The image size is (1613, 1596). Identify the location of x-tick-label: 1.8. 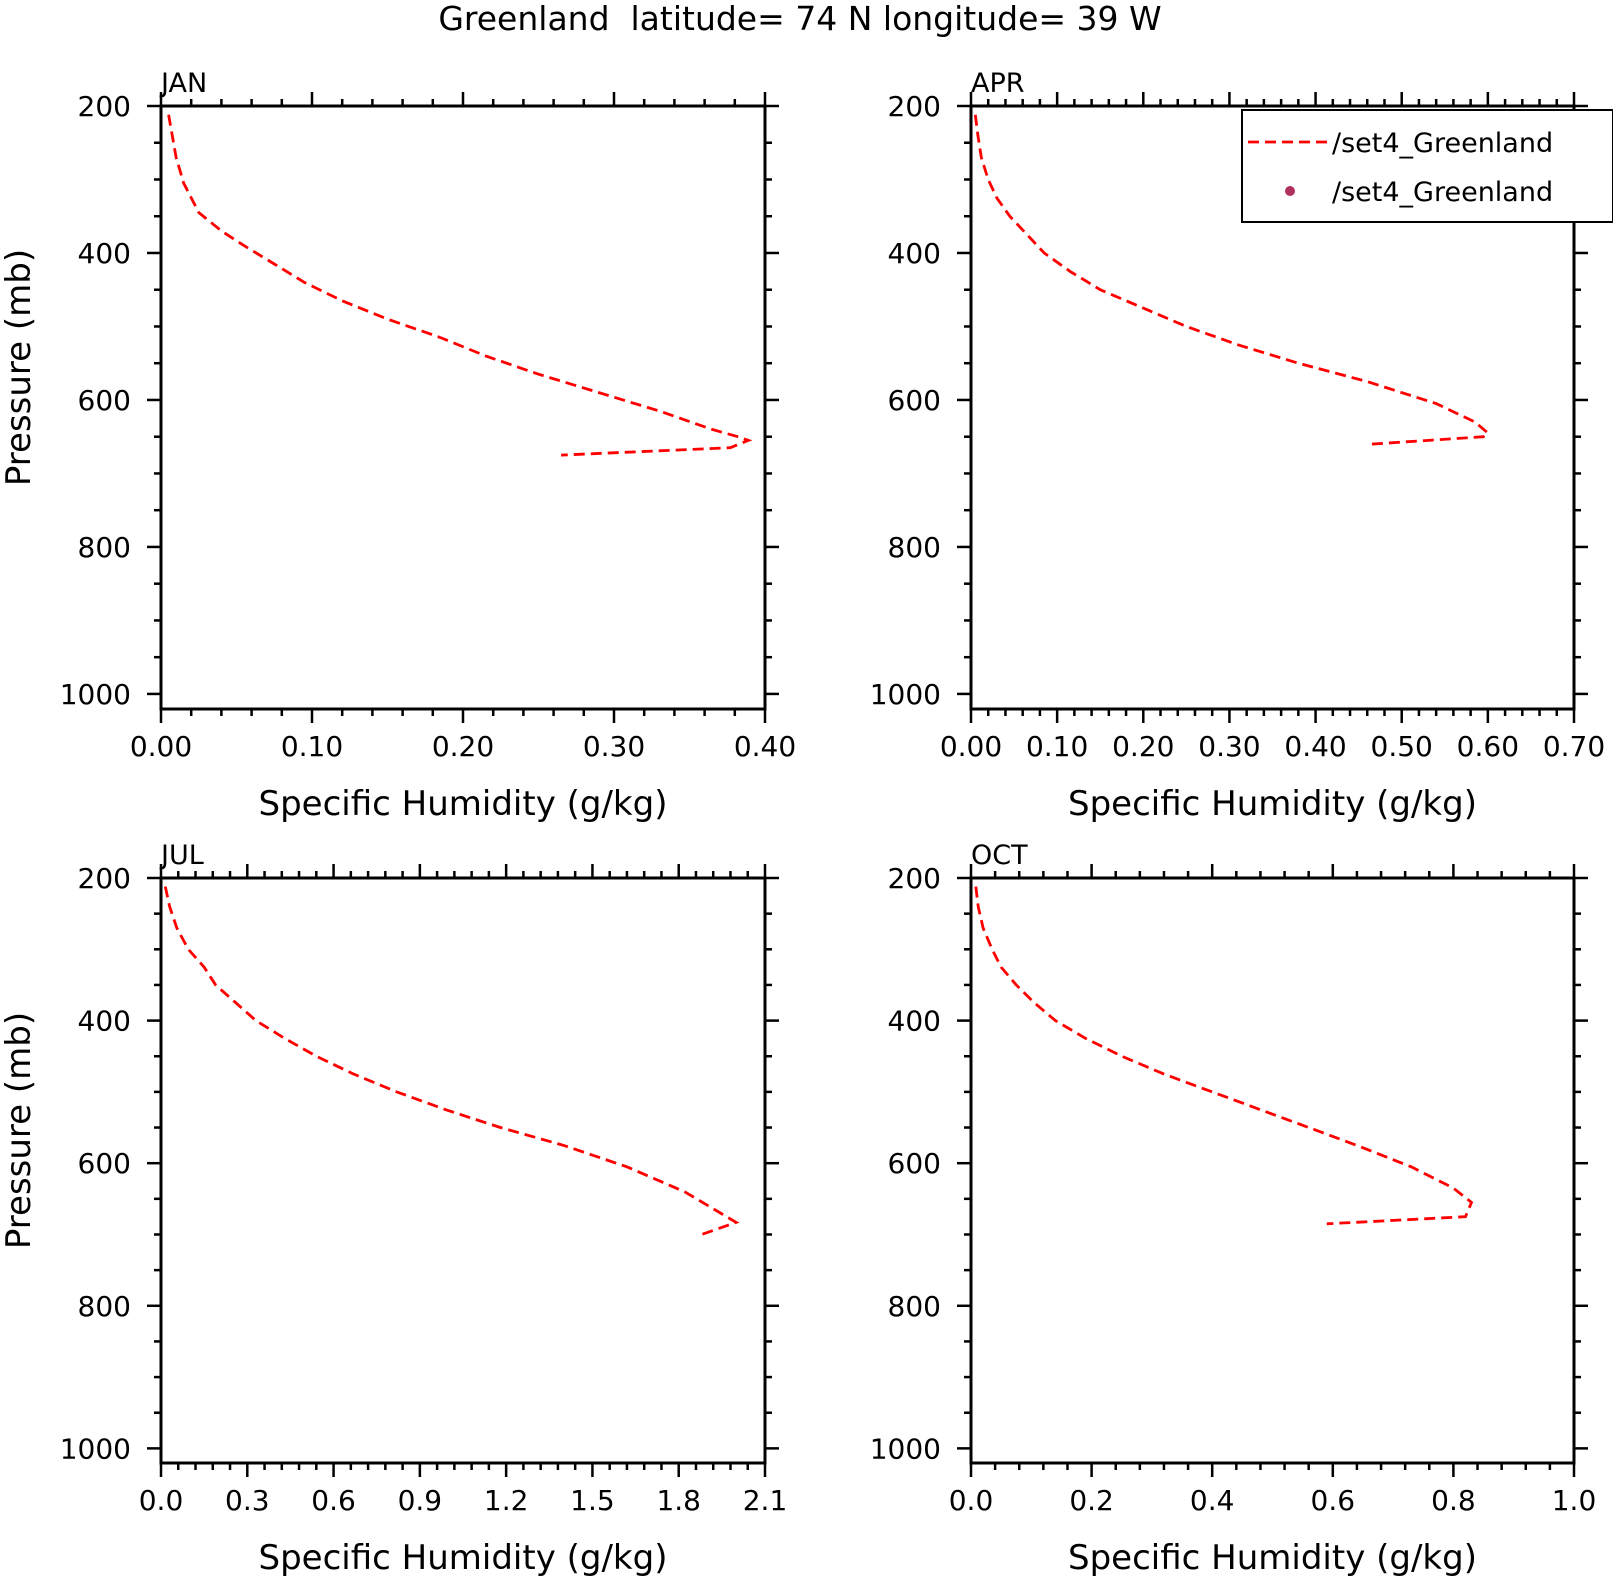
(678, 1500).